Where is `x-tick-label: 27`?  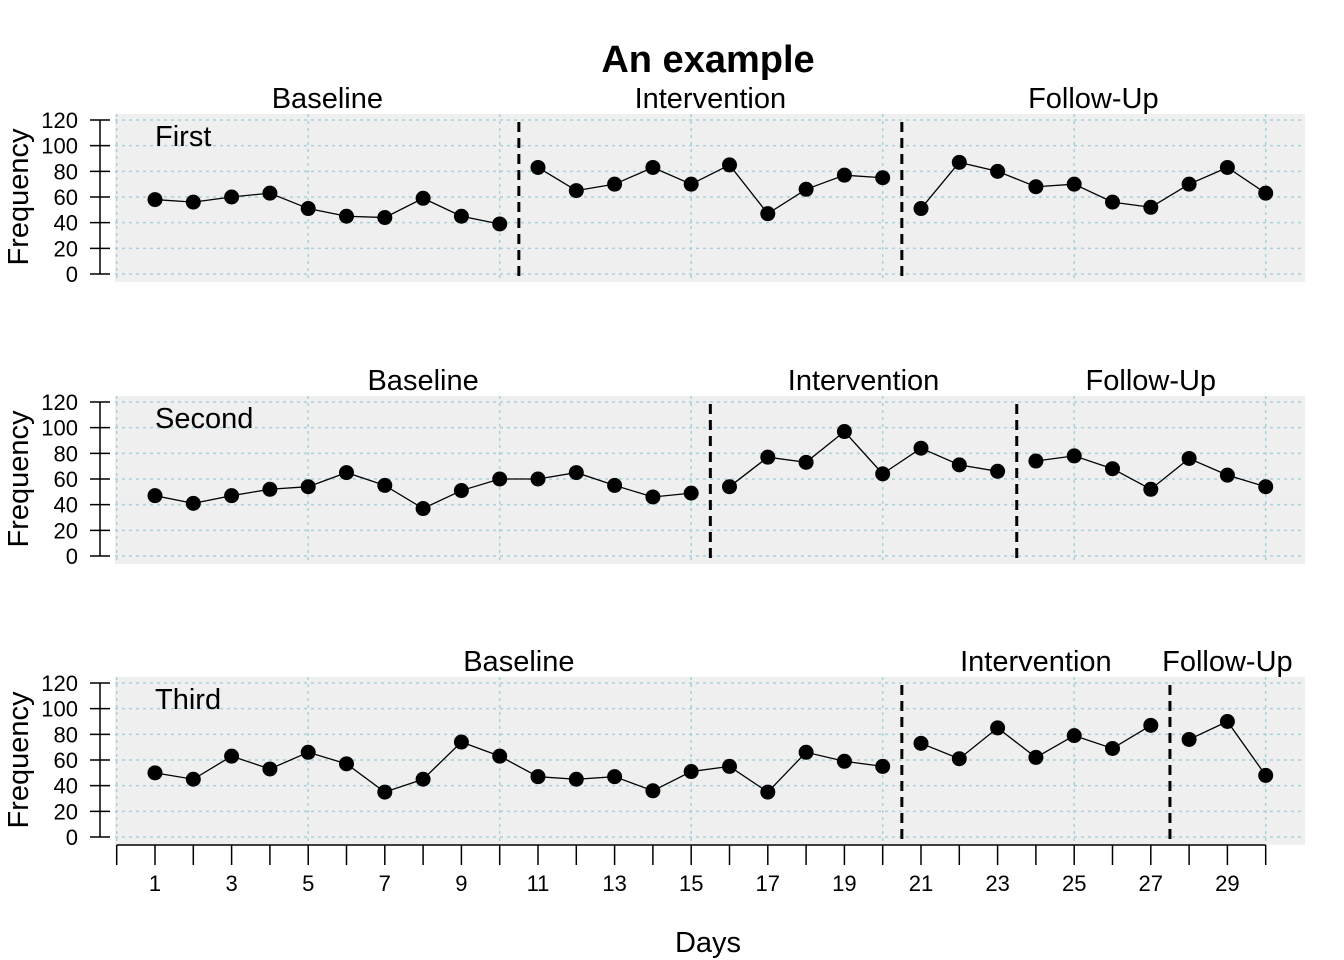 x-tick-label: 27 is located at coordinates (1151, 883).